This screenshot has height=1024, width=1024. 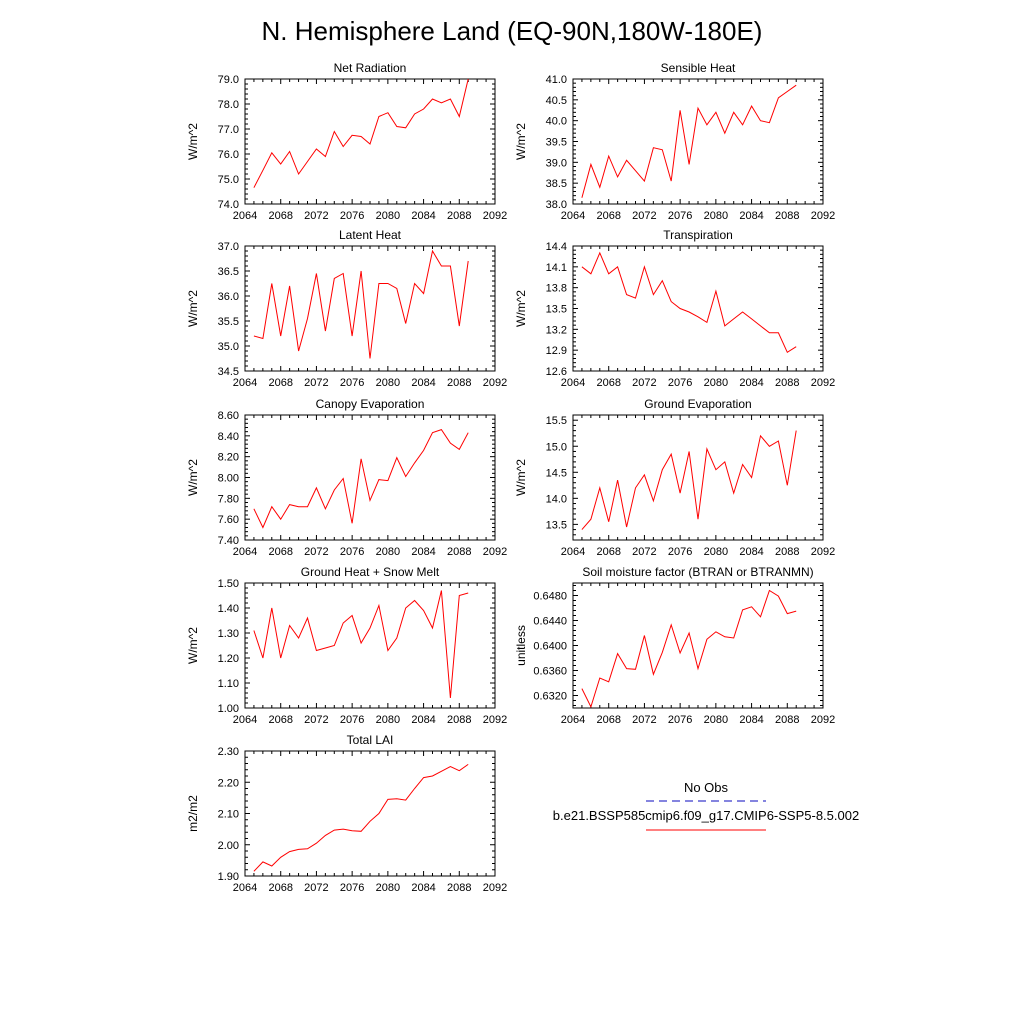 What do you see at coordinates (706, 787) in the screenshot?
I see `legend-obs-label: No Obs` at bounding box center [706, 787].